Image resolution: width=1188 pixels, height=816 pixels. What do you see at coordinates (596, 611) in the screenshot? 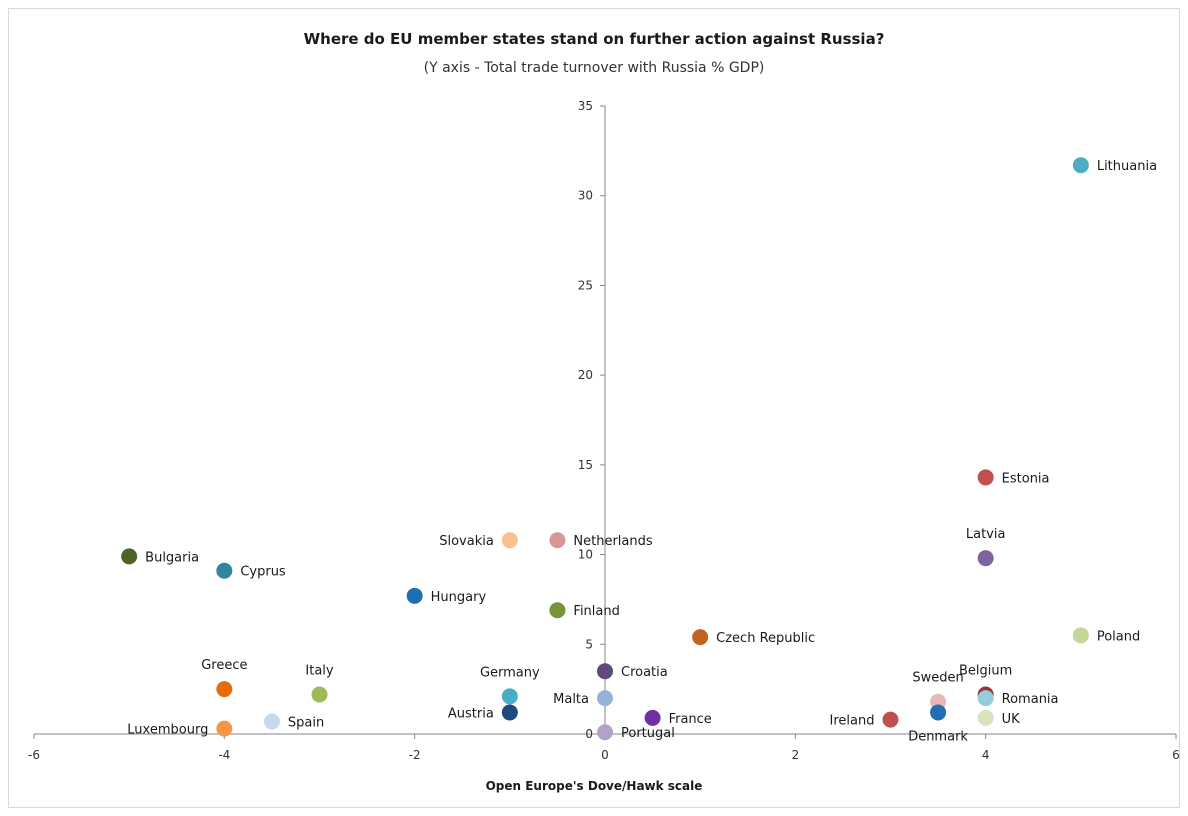
I see `point-label: Finland` at bounding box center [596, 611].